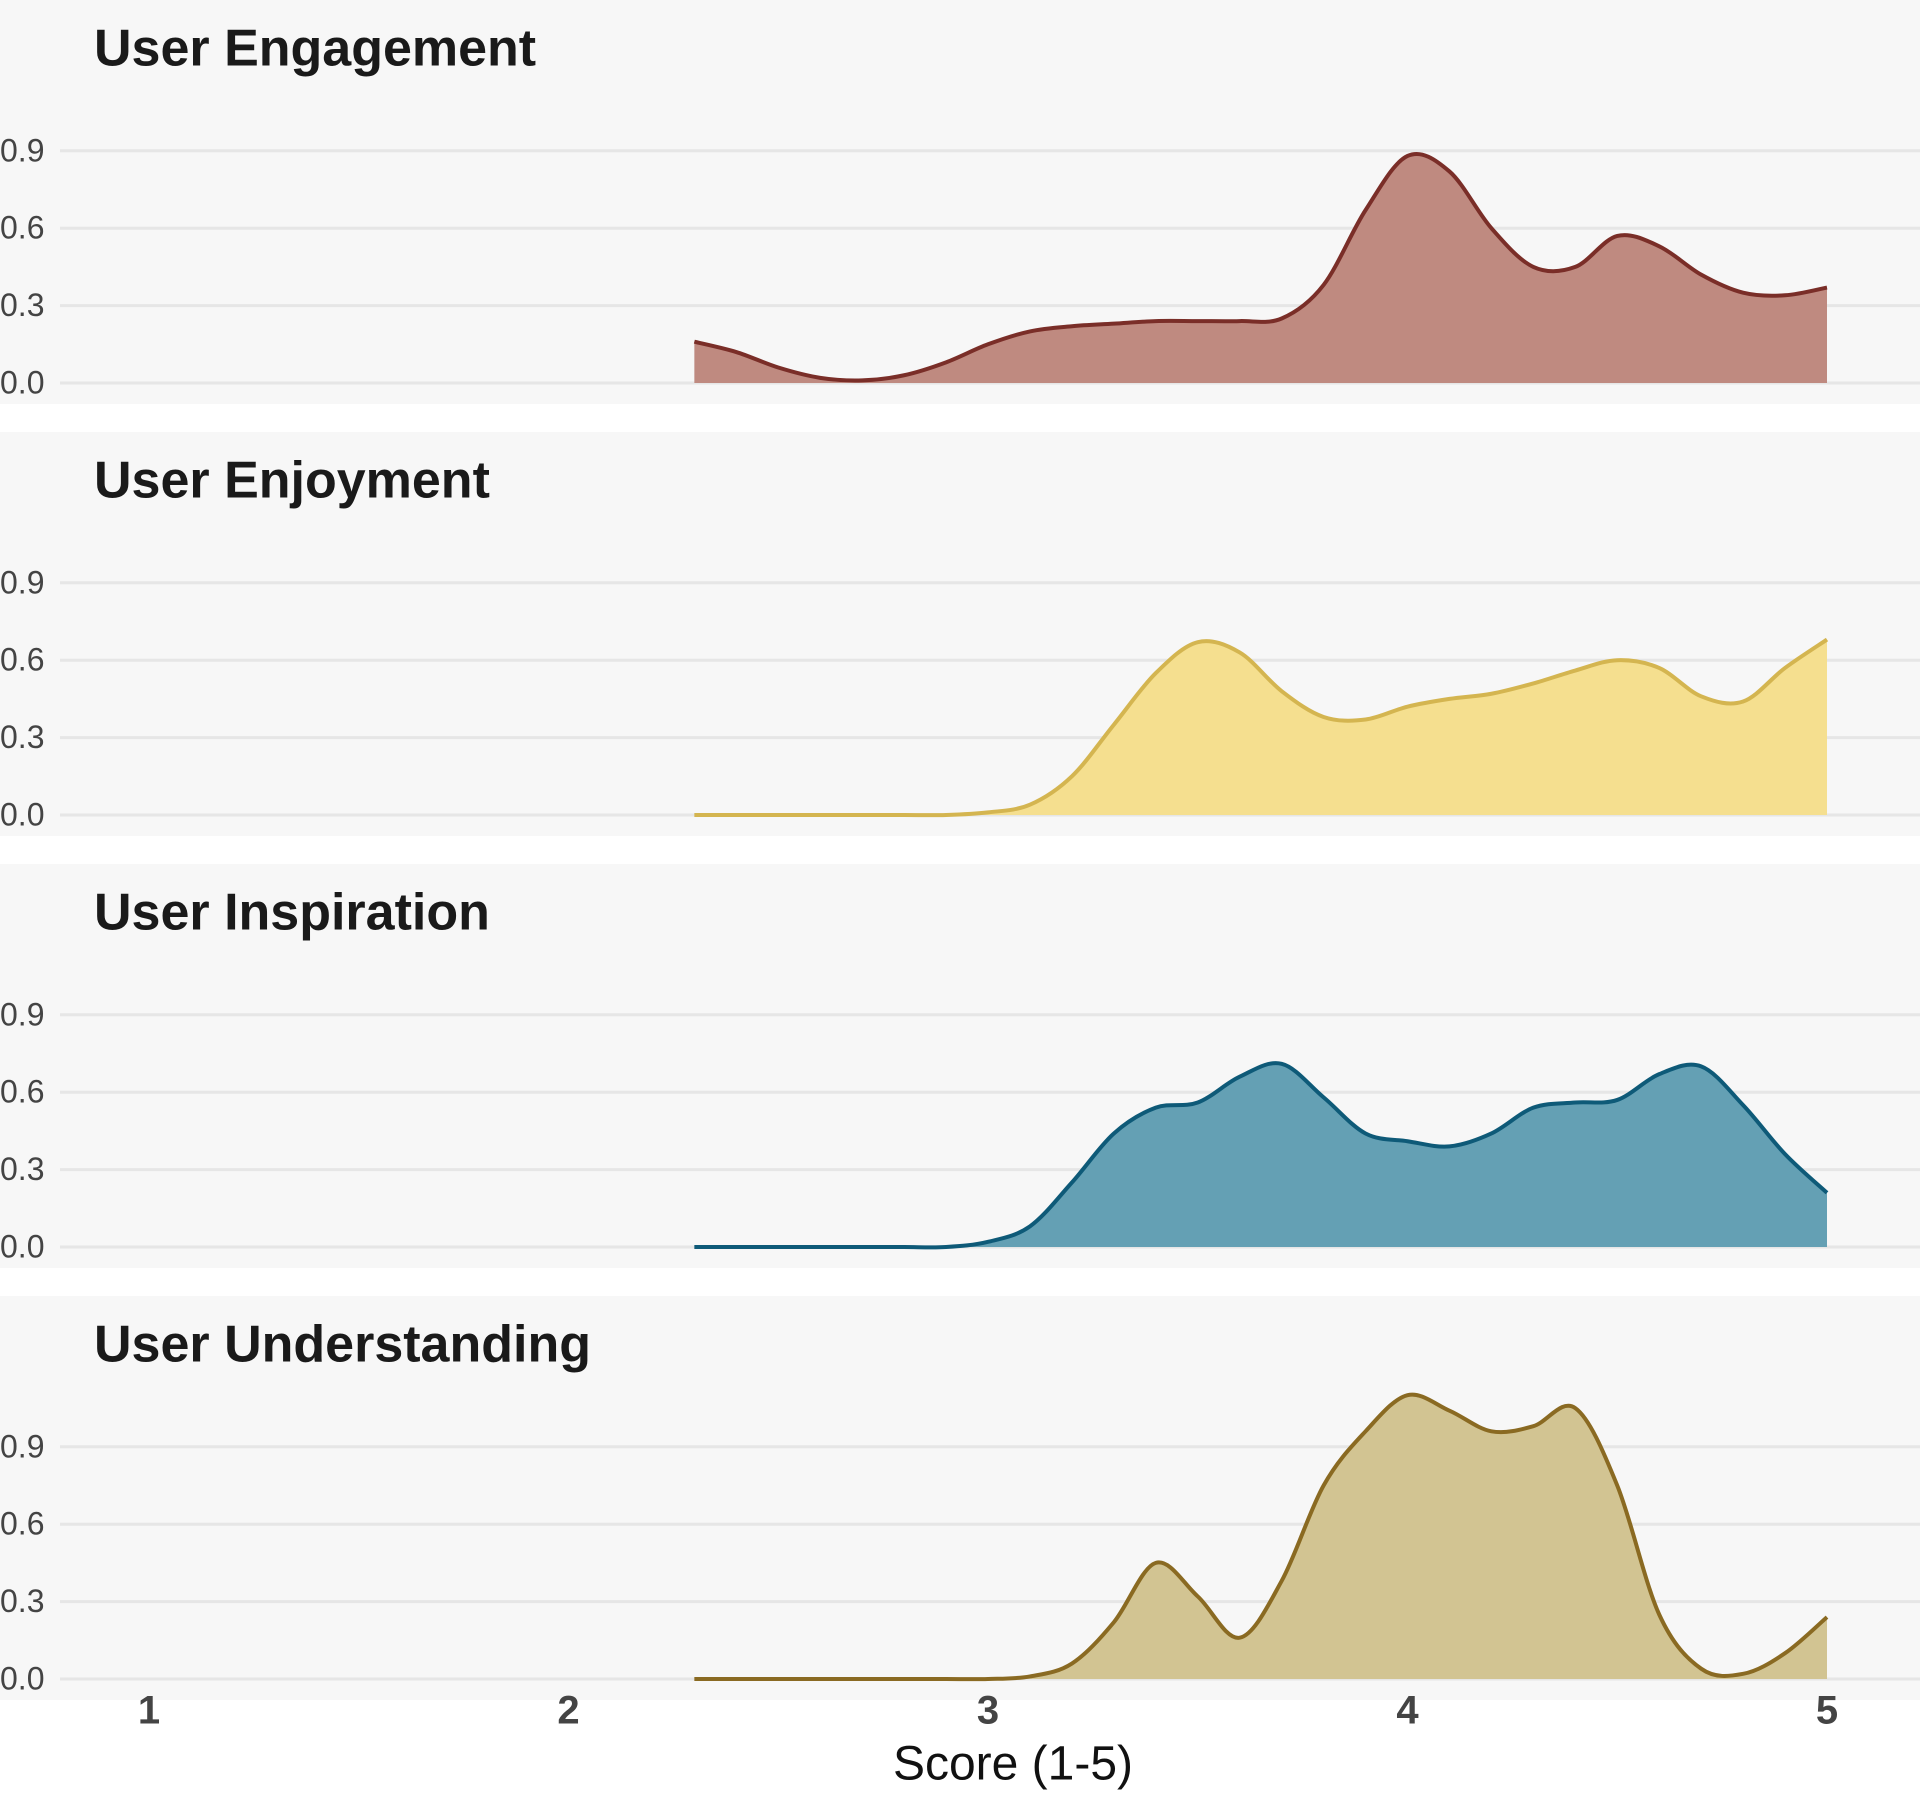 The width and height of the screenshot is (1920, 1820). I want to click on x-tick-label: 1, so click(149, 1711).